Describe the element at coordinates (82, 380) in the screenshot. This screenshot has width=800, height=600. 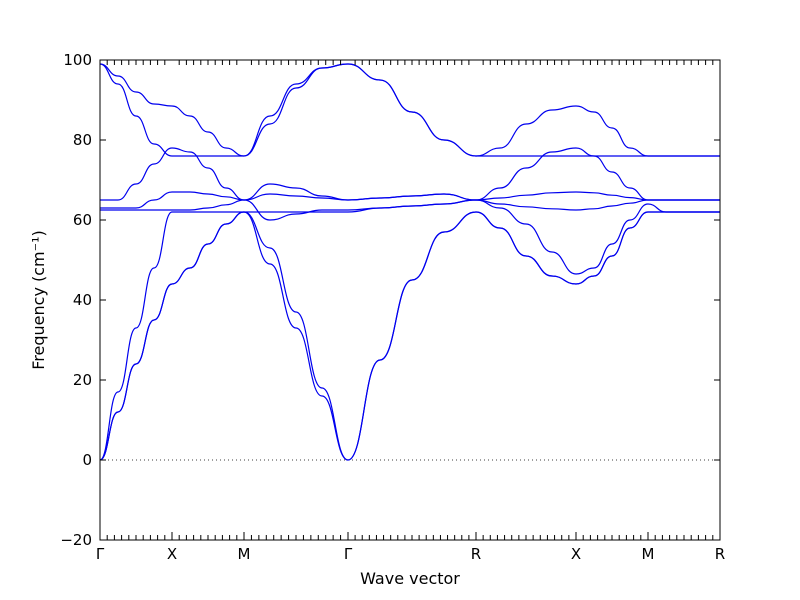
I see `y-tick-label: 20` at that location.